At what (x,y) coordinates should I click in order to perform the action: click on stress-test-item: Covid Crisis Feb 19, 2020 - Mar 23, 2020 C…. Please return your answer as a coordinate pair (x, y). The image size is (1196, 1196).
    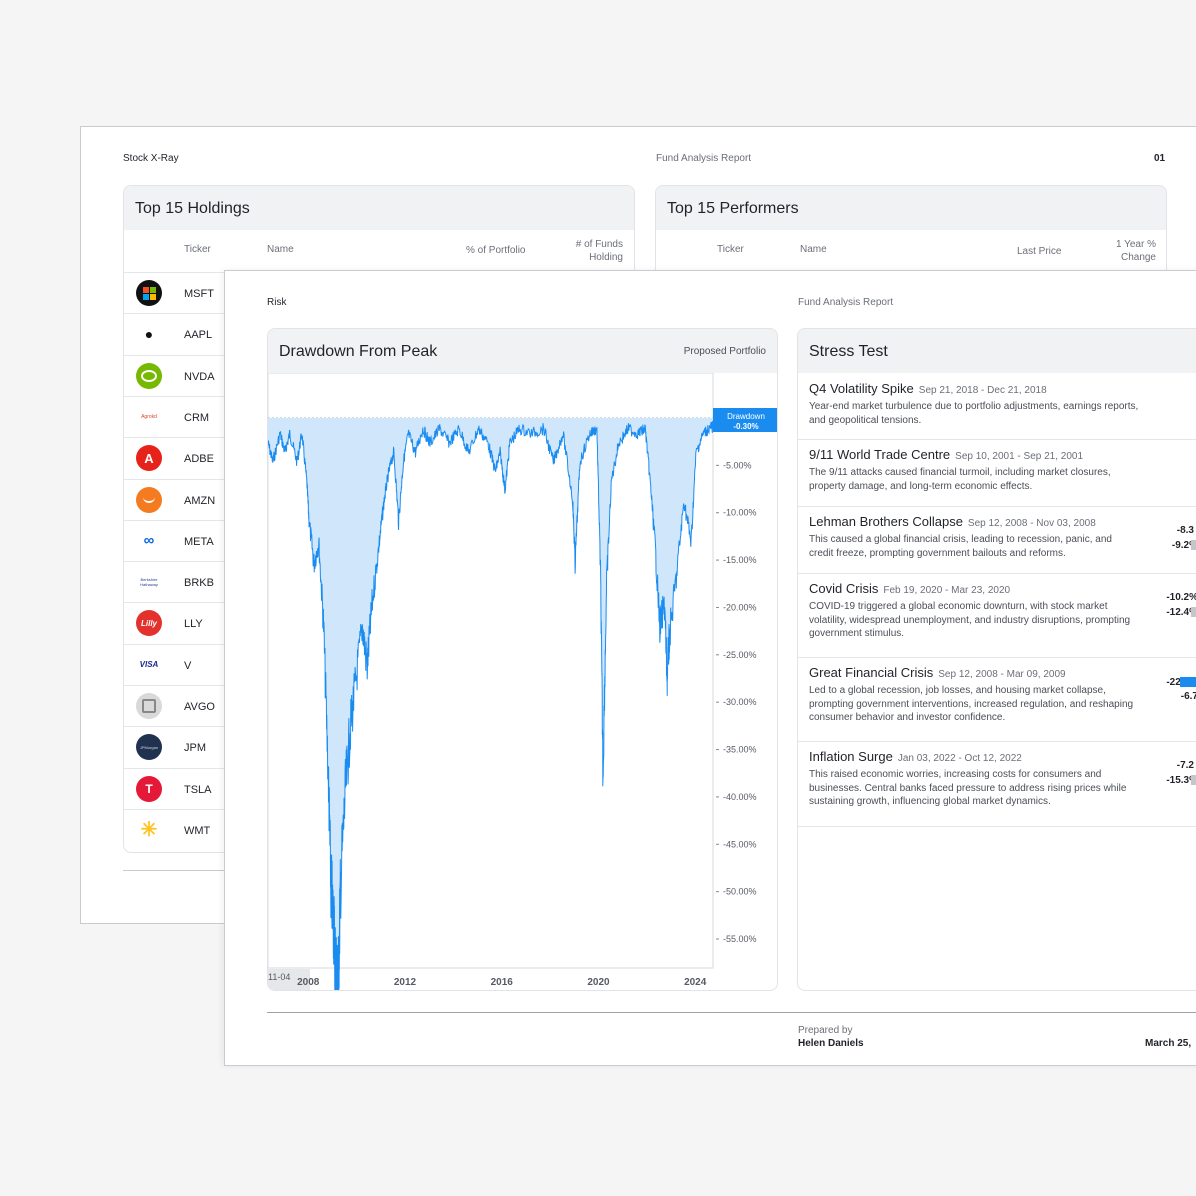
    Looking at the image, I should click on (997, 615).